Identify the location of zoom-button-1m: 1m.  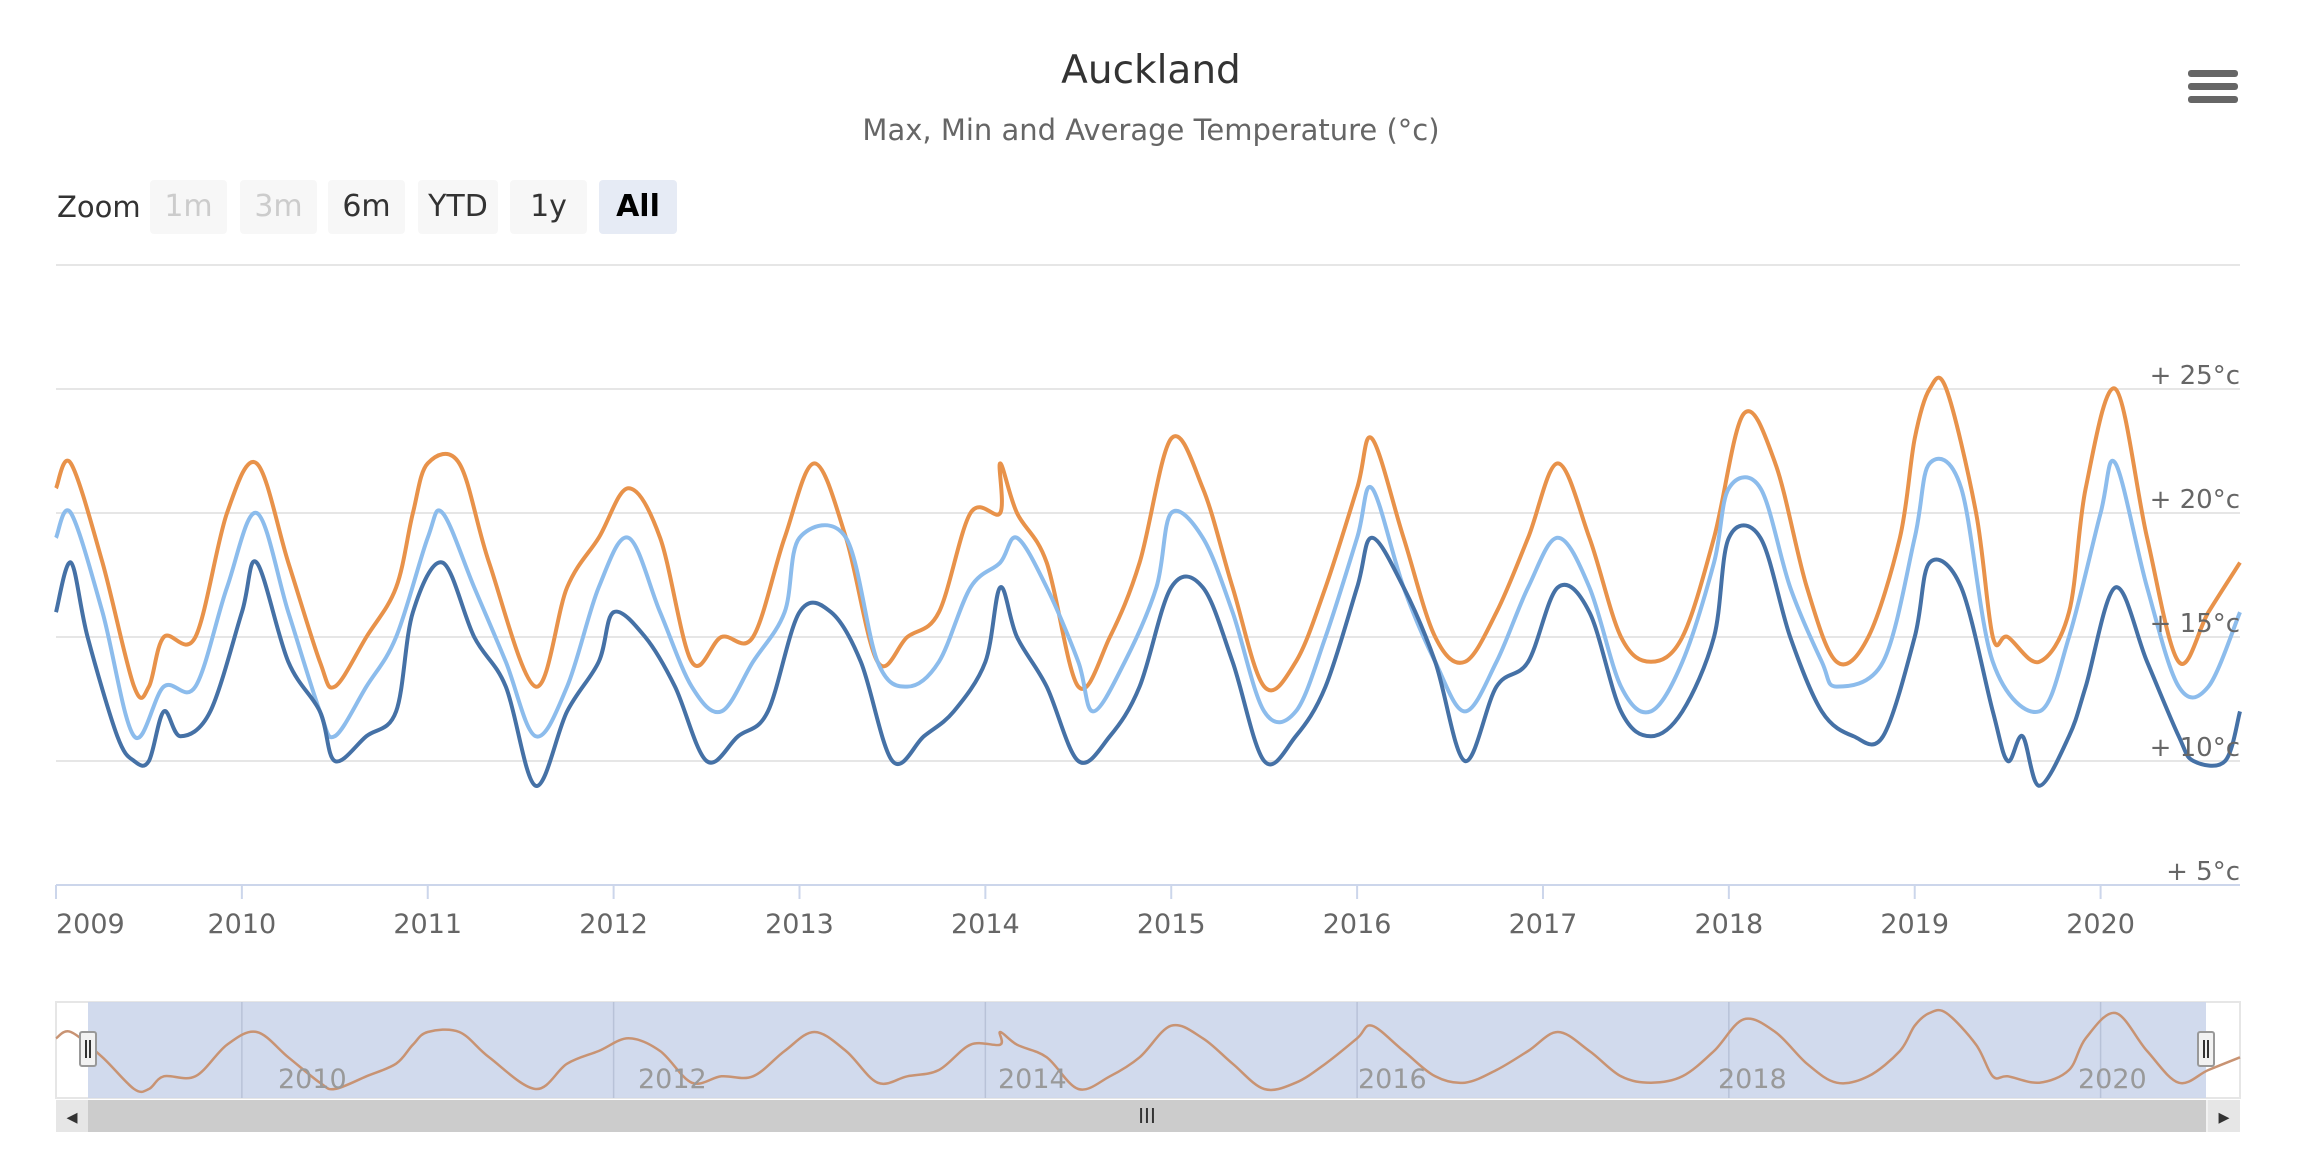
(188, 207).